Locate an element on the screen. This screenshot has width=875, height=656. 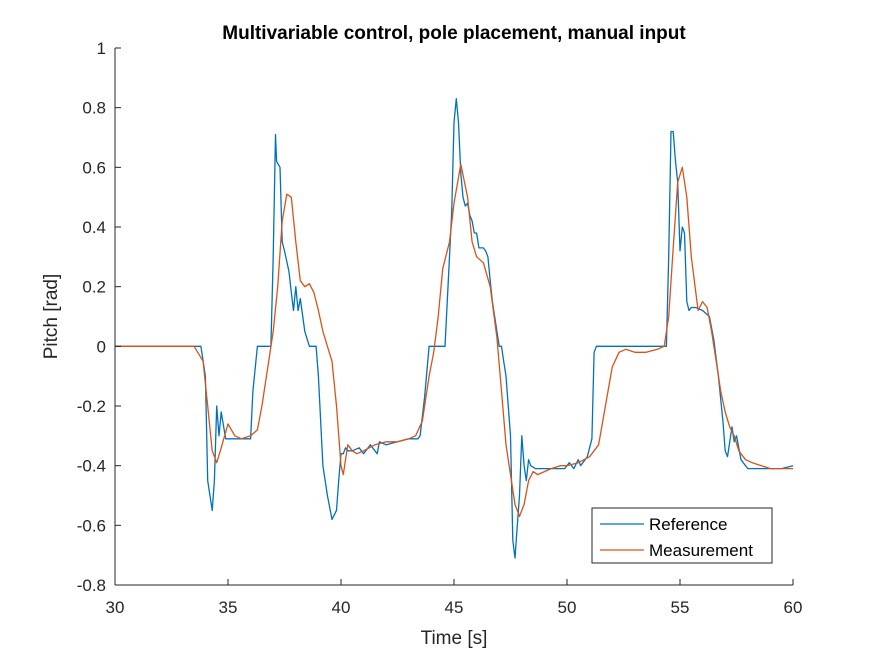
x-tick-label: 50 is located at coordinates (567, 607).